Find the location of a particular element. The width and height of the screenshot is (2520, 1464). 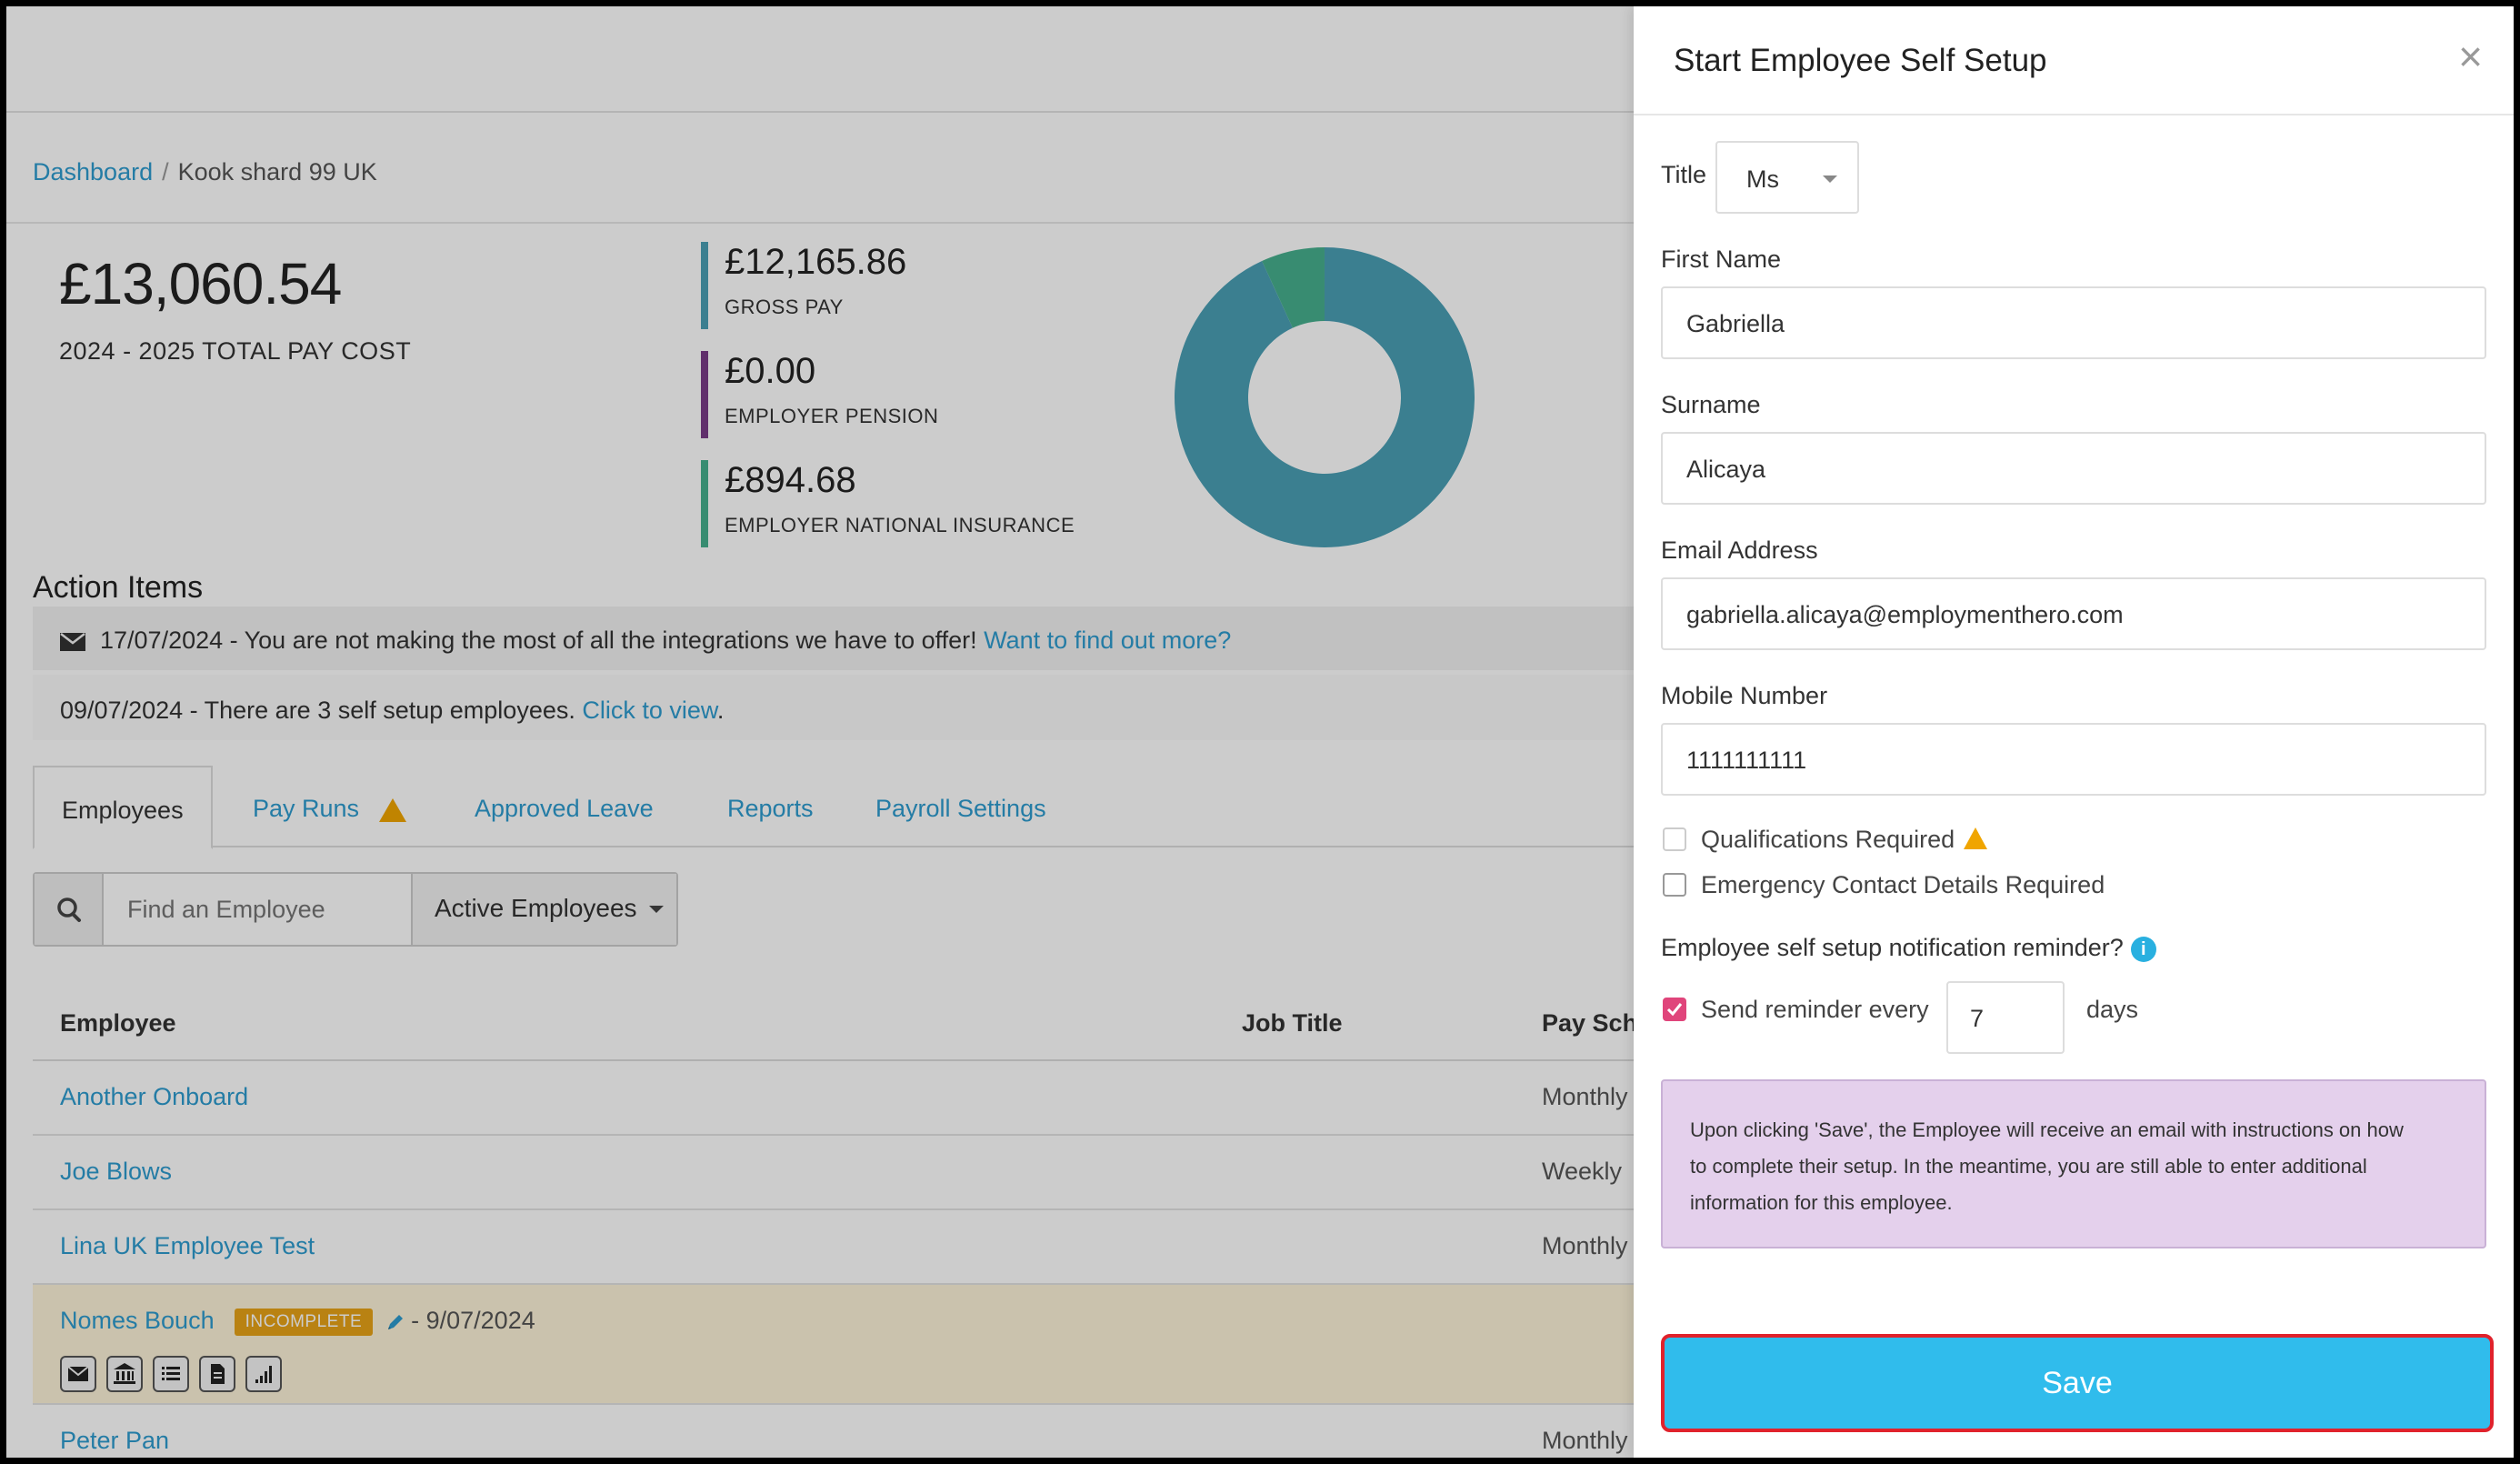

employee-status-filter-label: Active Employees is located at coordinates (536, 908).